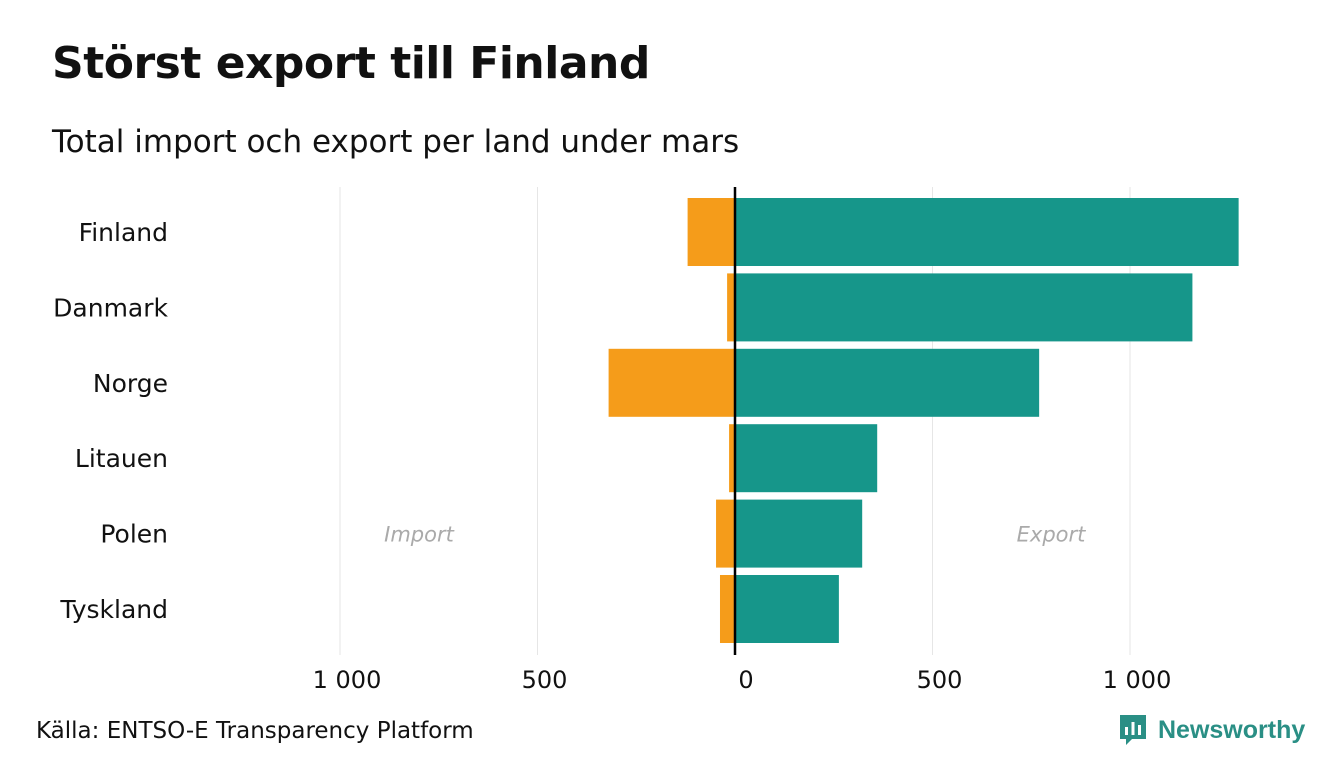 This screenshot has height=780, width=1340. What do you see at coordinates (745, 680) in the screenshot?
I see `x-tick-label: 0` at bounding box center [745, 680].